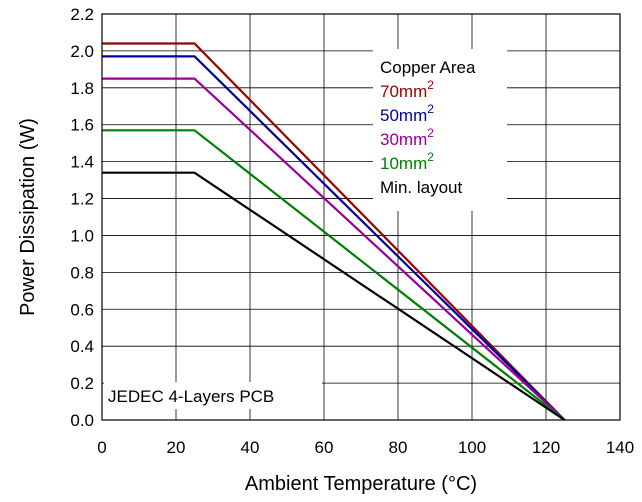 This screenshot has height=502, width=642. Describe the element at coordinates (361, 484) in the screenshot. I see `x-axis-label: Ambient Temperature (°C)` at that location.